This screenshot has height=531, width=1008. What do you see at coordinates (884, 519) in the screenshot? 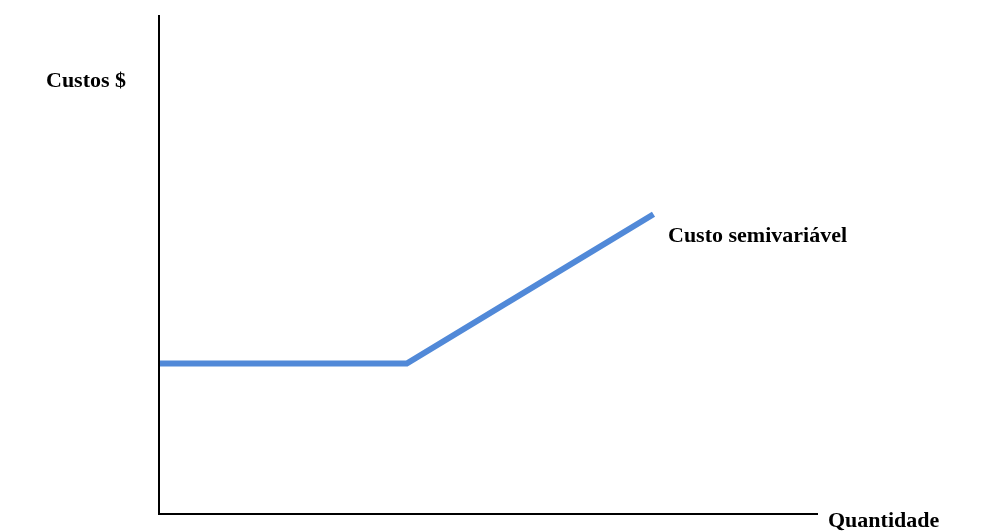
I see `x-axis-title: Quantidade` at bounding box center [884, 519].